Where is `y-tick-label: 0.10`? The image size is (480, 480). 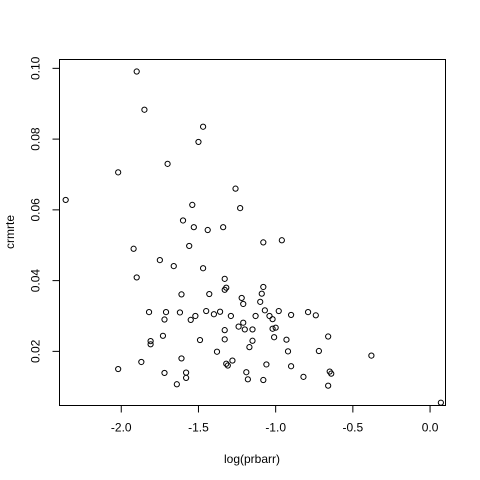
y-tick-label: 0.10 is located at coordinates (36, 68).